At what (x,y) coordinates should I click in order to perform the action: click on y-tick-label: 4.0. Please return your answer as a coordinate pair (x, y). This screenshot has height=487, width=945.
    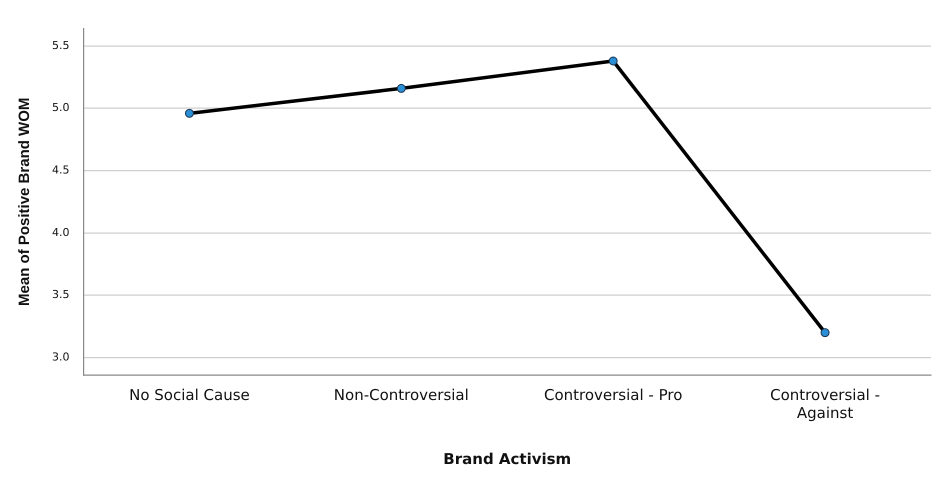
    Looking at the image, I should click on (61, 232).